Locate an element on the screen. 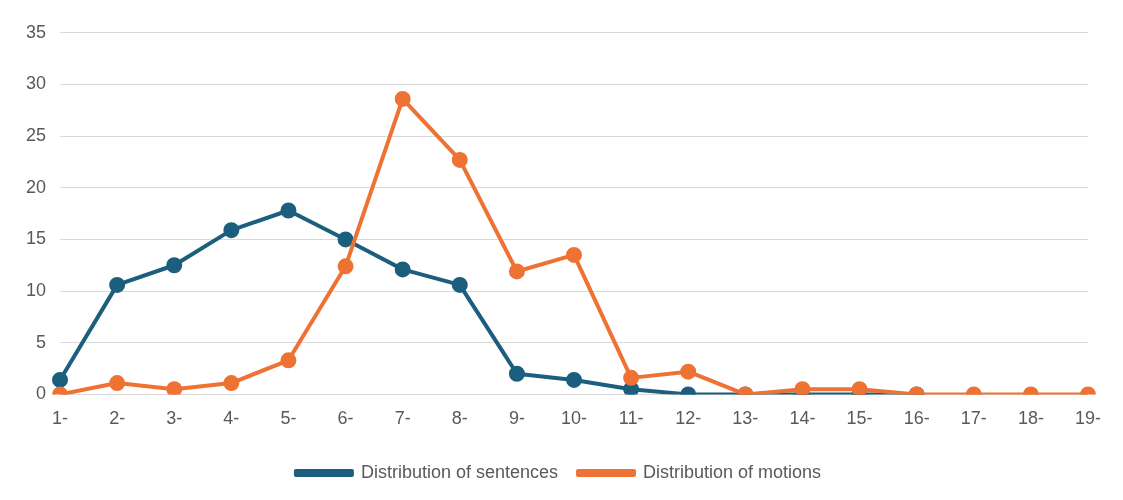  x-tick-label: 9- is located at coordinates (516, 418).